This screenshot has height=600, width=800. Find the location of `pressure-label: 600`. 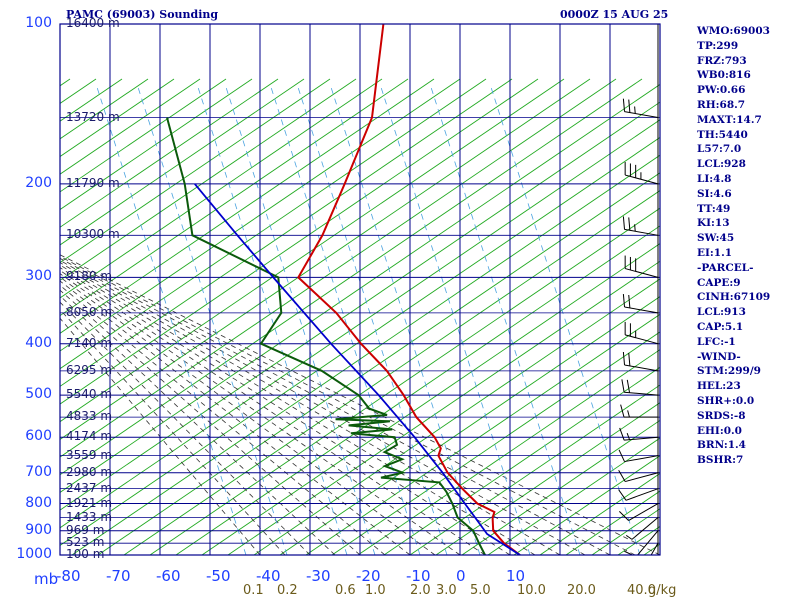

pressure-label: 600 is located at coordinates (38, 436).